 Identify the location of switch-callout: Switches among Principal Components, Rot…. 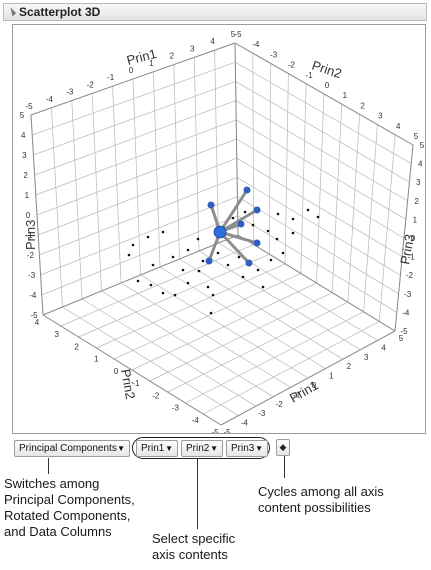
(69, 507).